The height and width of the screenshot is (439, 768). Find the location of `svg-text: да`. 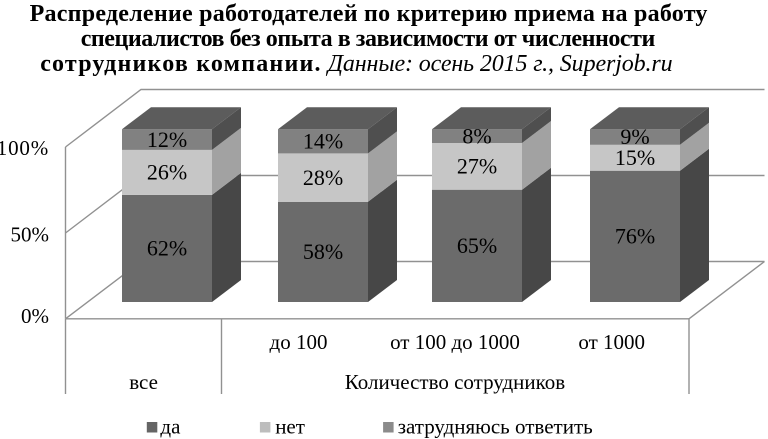

svg-text: да is located at coordinates (170, 427).